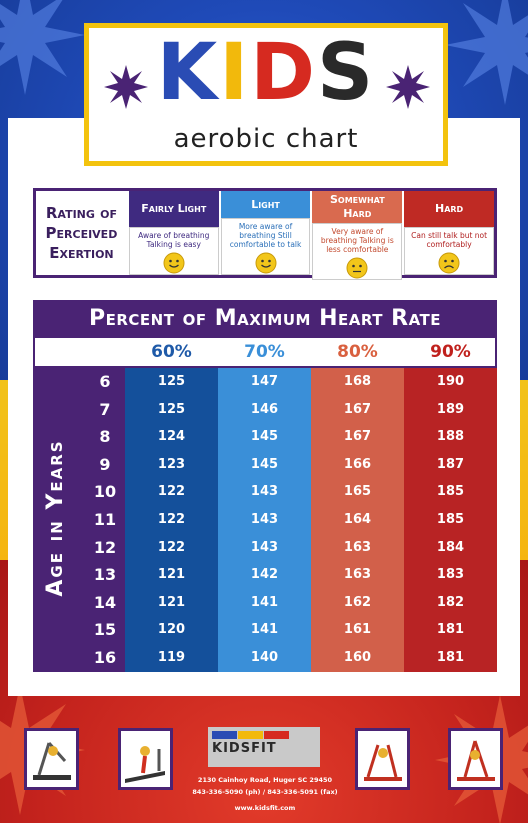  Describe the element at coordinates (450, 464) in the screenshot. I see `heart-rate-cell: 187` at that location.